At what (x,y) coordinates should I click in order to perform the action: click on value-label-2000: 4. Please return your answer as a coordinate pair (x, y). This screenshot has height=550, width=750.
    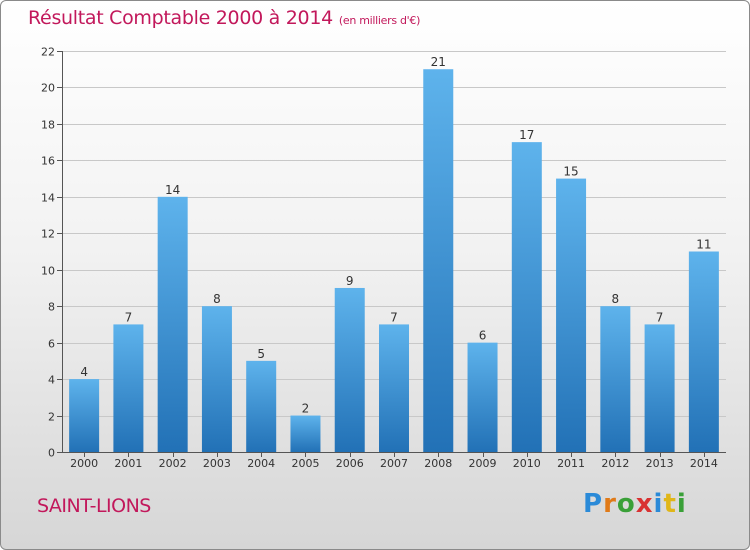
    Looking at the image, I should click on (84, 372).